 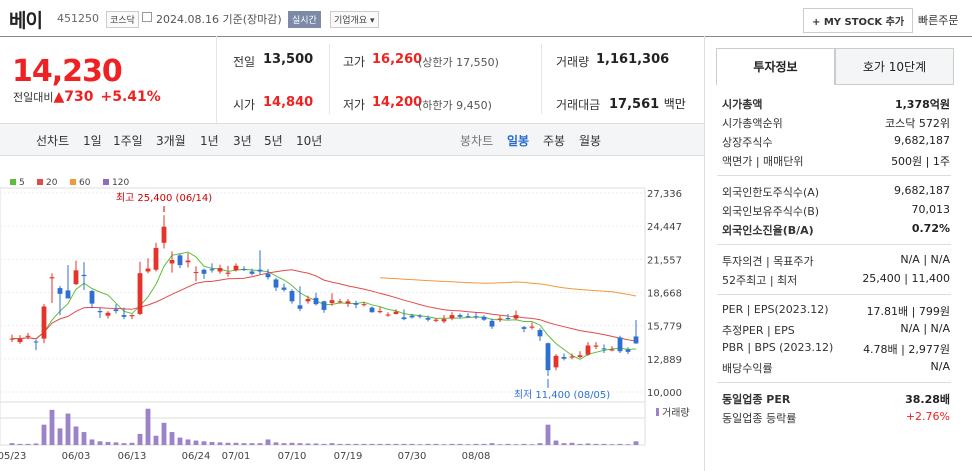 I want to click on x-tick-label: 05/23, so click(x=13, y=456).